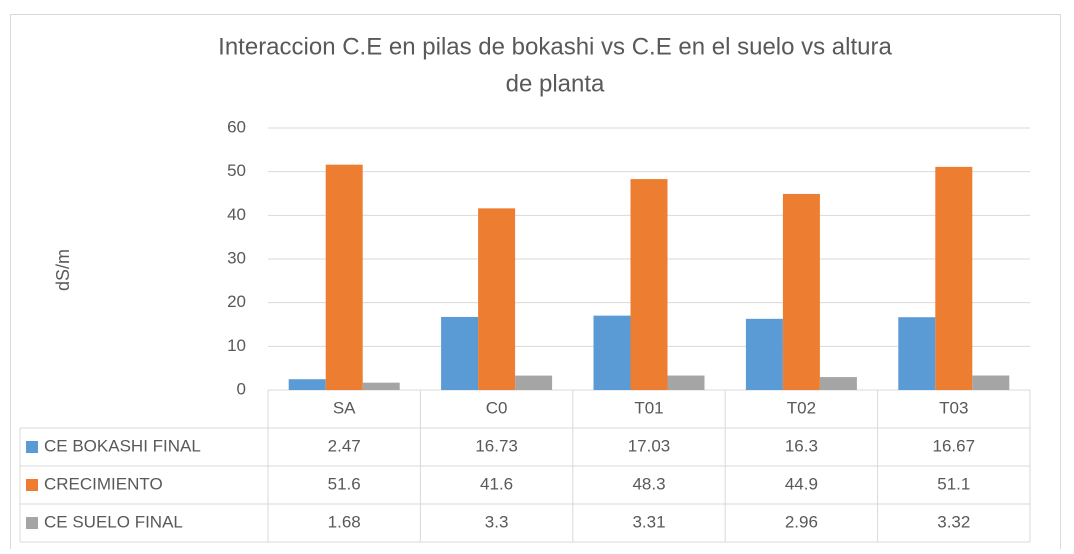 Image resolution: width=1074 pixels, height=554 pixels. I want to click on x-tick-label: T01, so click(648, 407).